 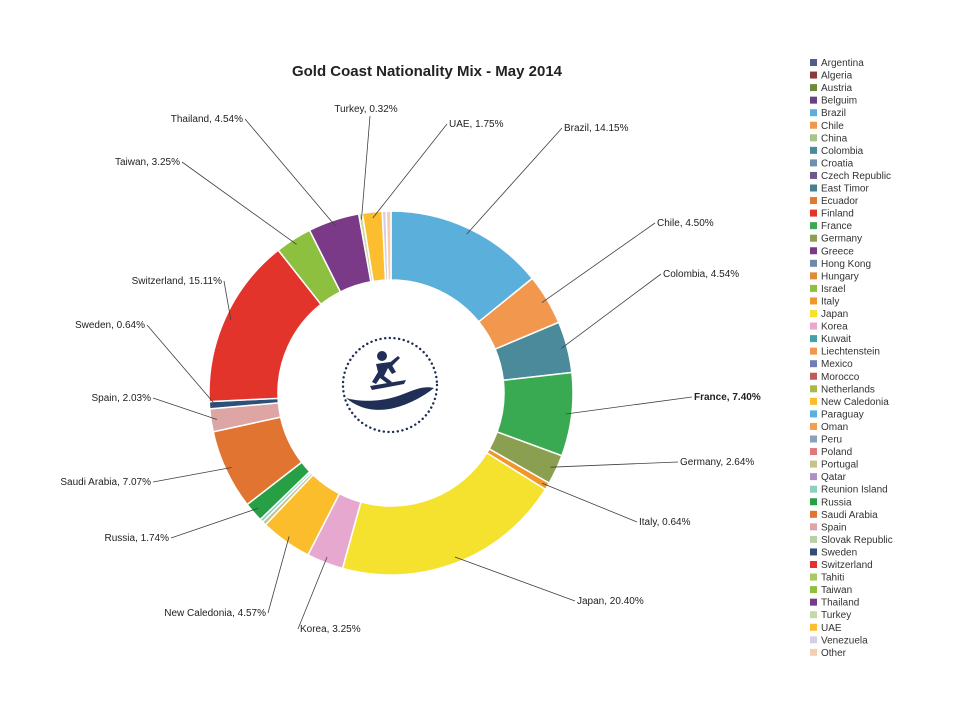 I want to click on legend-item-label: Other, so click(x=834, y=653).